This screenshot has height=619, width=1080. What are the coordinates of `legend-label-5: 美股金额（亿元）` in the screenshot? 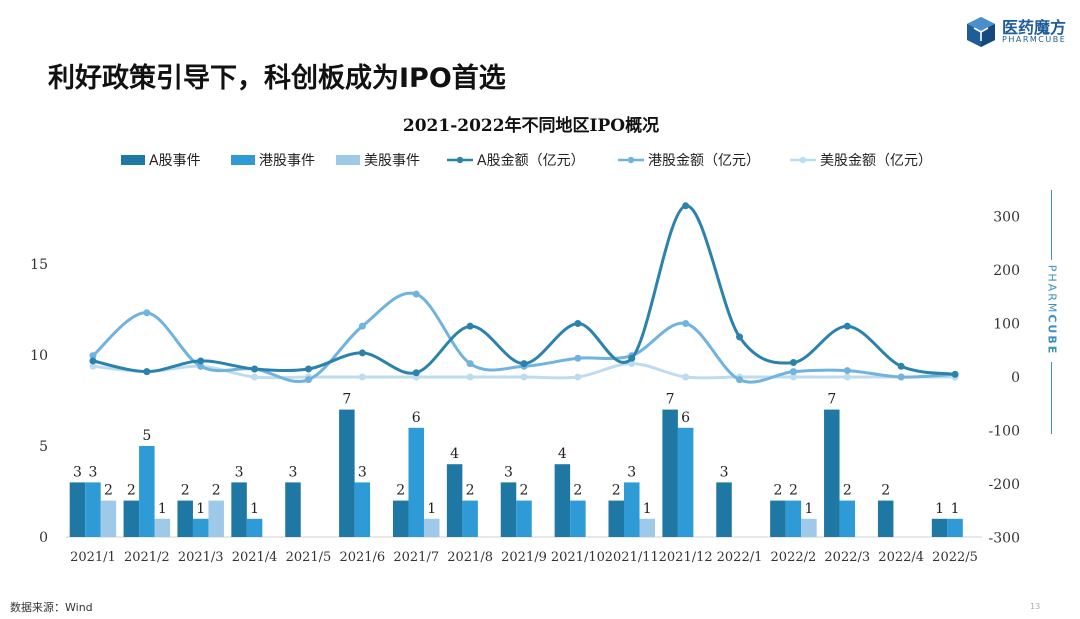 It's located at (876, 161).